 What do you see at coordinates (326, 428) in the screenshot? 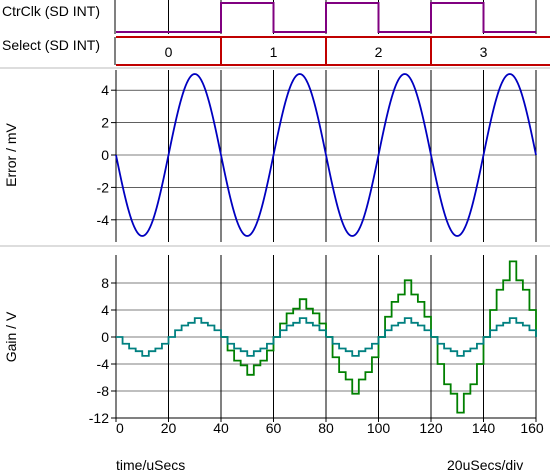
I see `gain-xtick-label: 80` at bounding box center [326, 428].